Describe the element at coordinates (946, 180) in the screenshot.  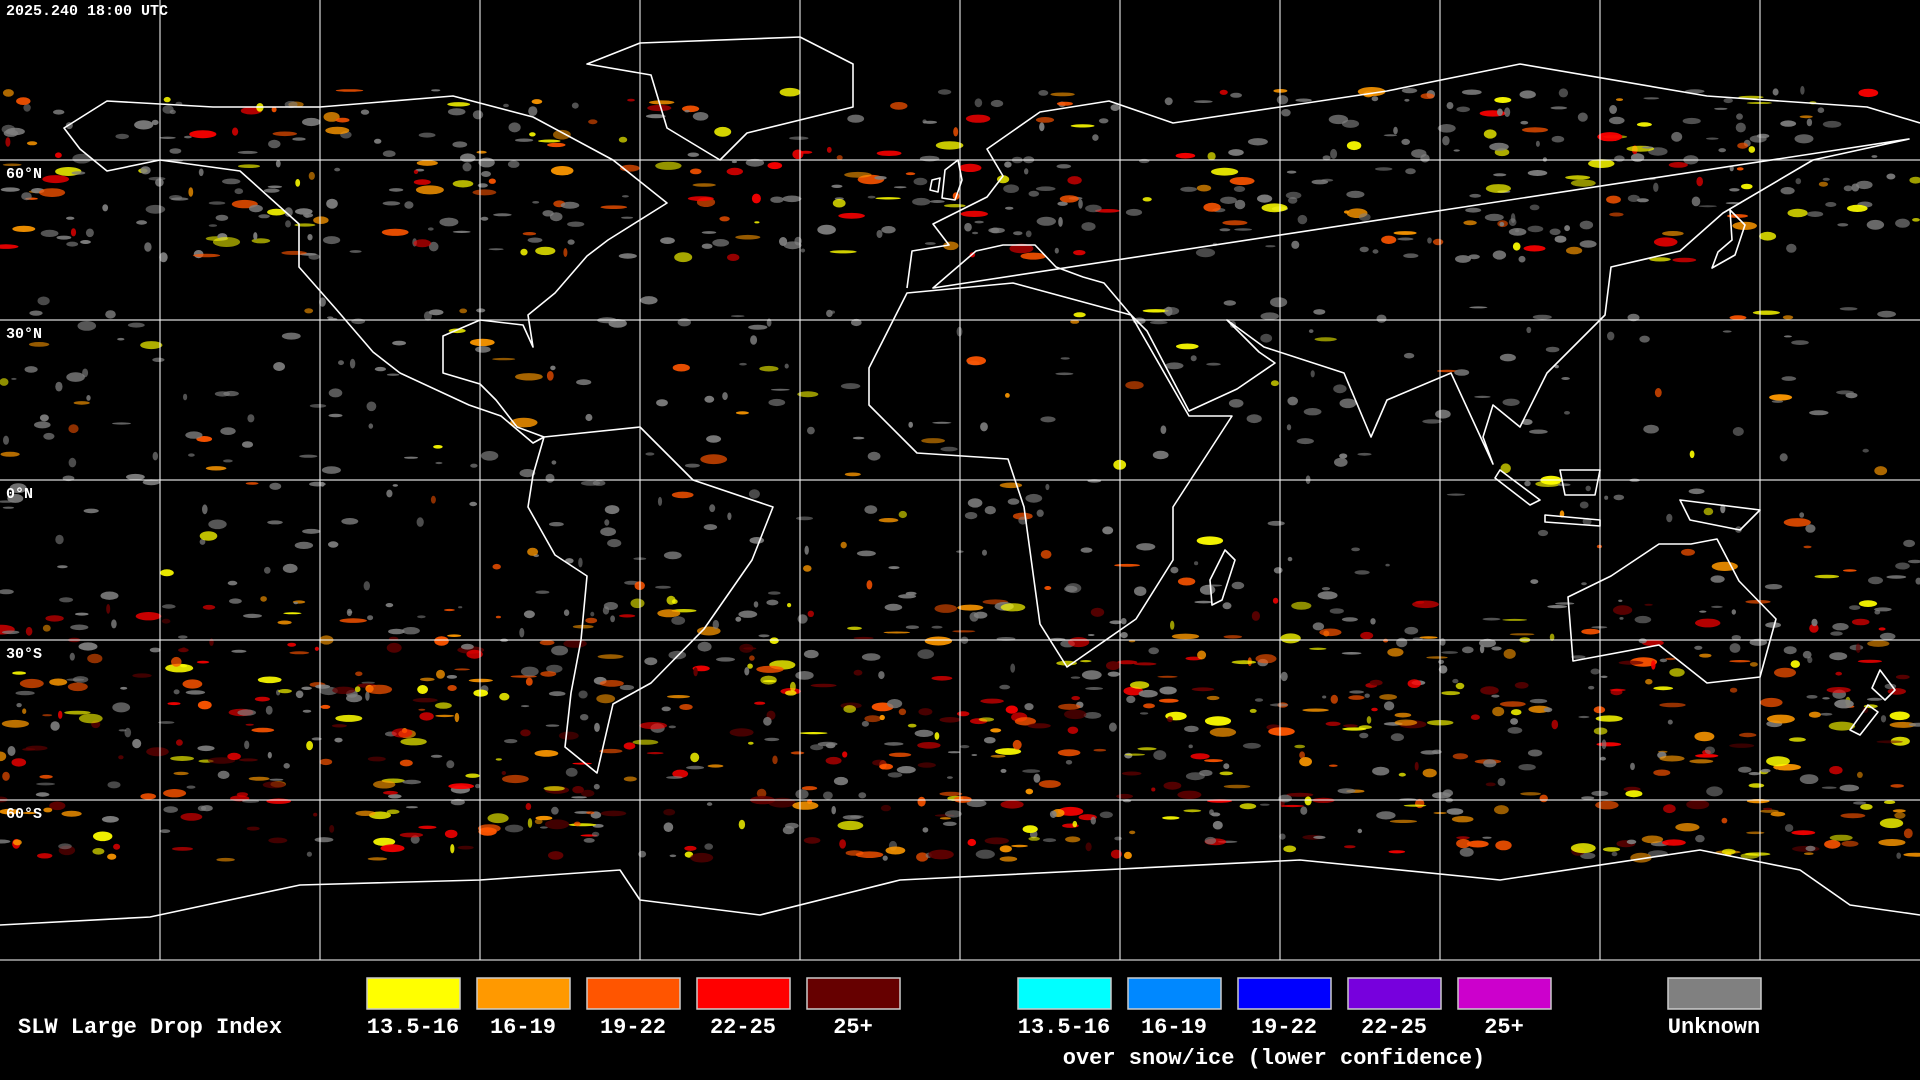
I see `british-isles` at that location.